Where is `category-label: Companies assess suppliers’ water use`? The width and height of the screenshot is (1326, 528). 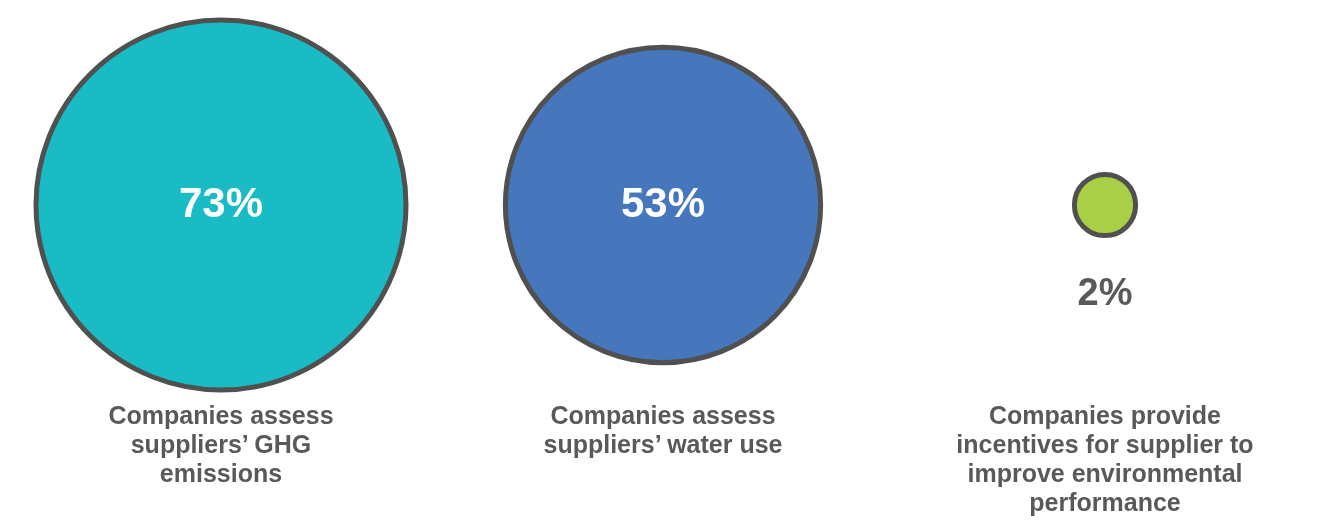 category-label: Companies assess suppliers’ water use is located at coordinates (663, 430).